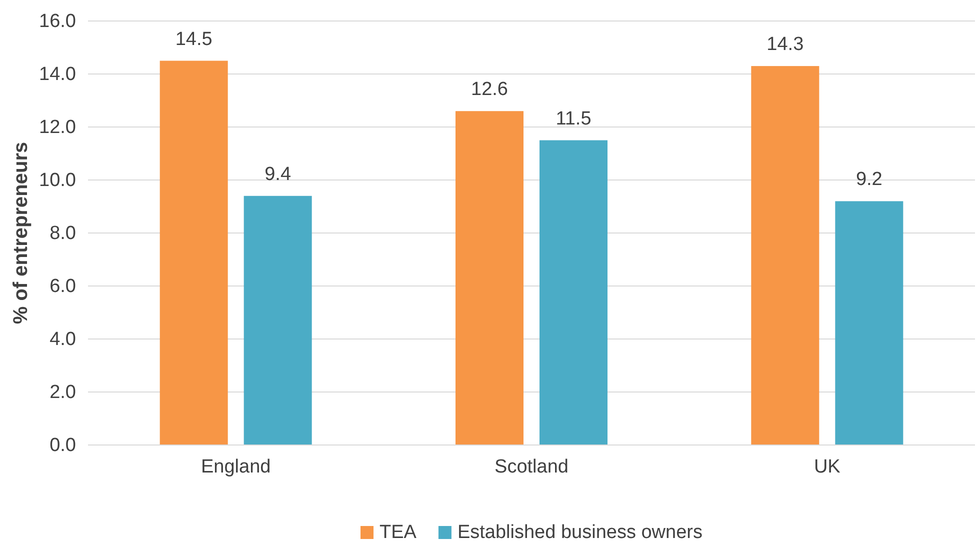 The height and width of the screenshot is (548, 980). Describe the element at coordinates (63, 393) in the screenshot. I see `y-tick-label: 2.0` at that location.